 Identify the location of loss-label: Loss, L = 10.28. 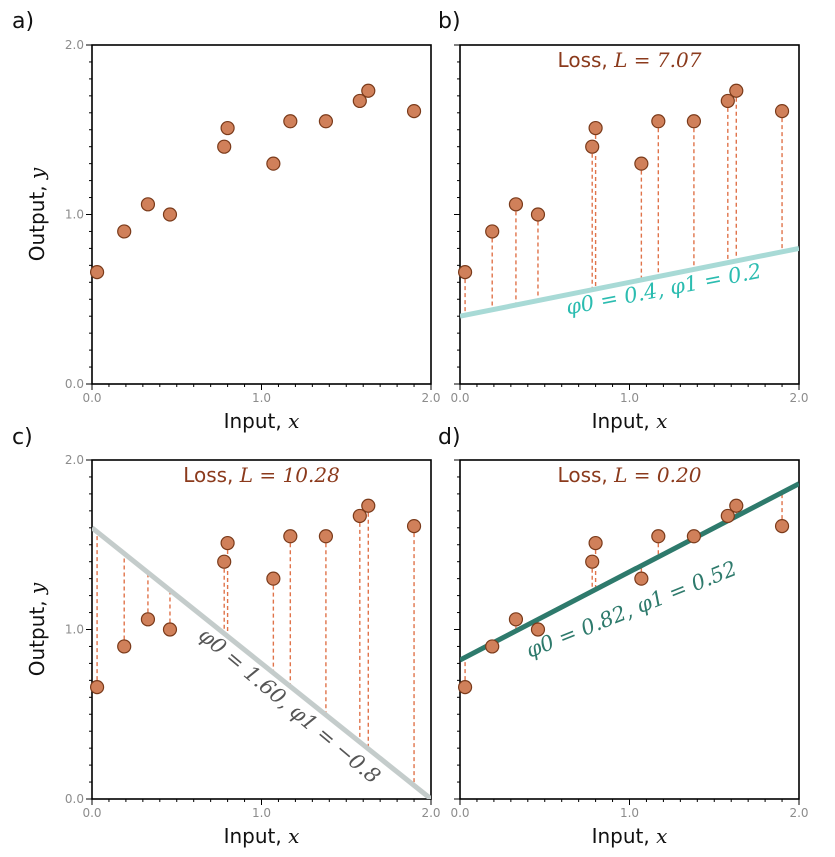
(261, 475).